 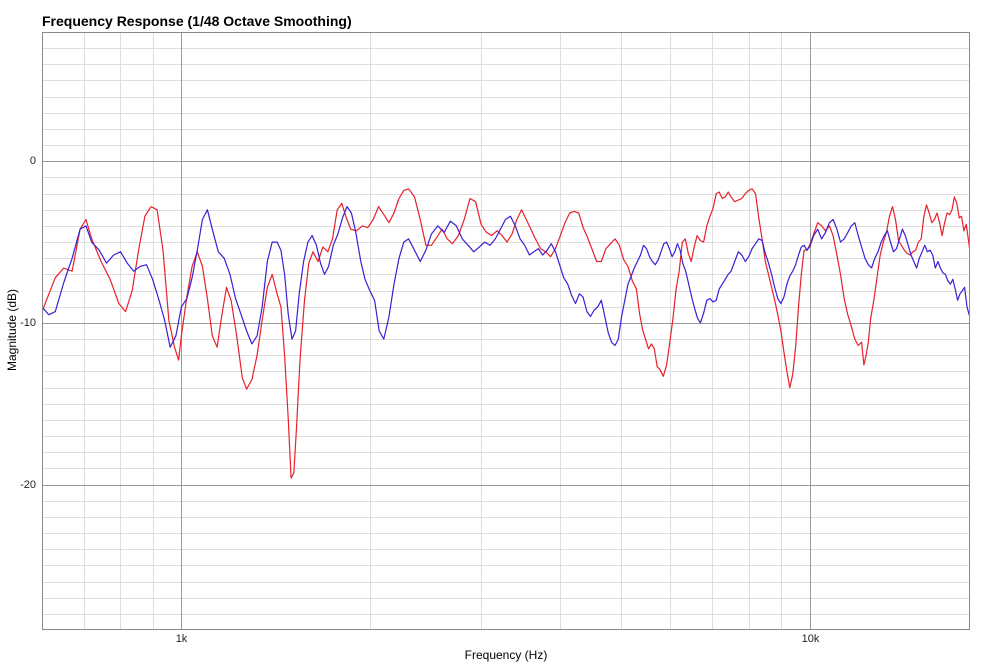 I want to click on y-tick-label: -10, so click(x=28, y=322).